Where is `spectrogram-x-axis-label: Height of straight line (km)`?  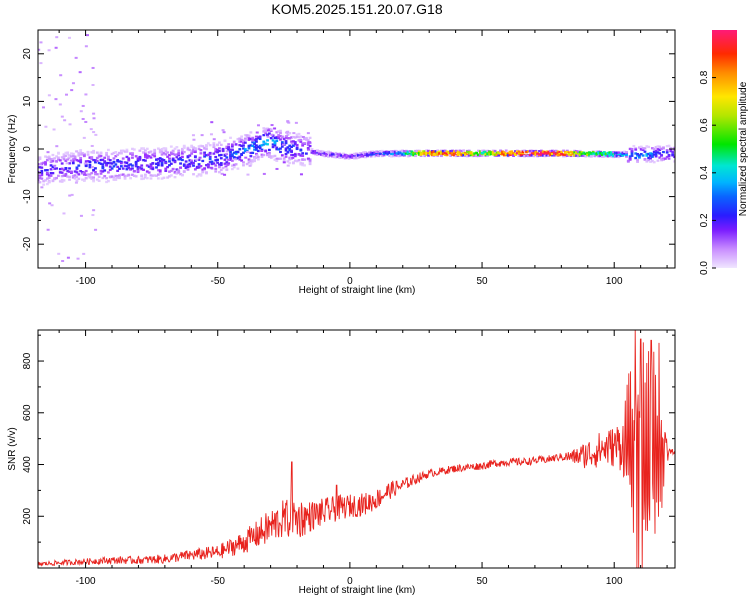
spectrogram-x-axis-label: Height of straight line (km) is located at coordinates (357, 290).